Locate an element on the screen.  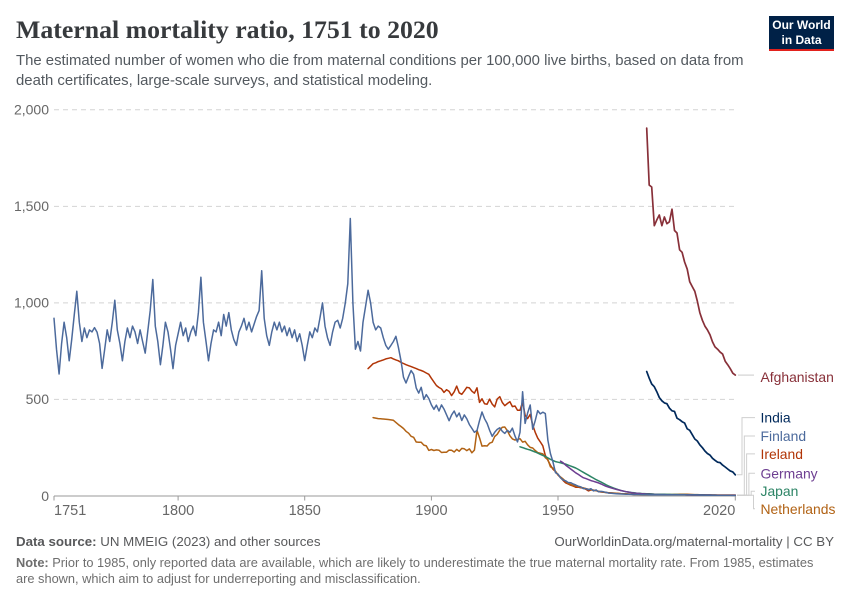
svg-text: Afghanistan is located at coordinates (797, 377).